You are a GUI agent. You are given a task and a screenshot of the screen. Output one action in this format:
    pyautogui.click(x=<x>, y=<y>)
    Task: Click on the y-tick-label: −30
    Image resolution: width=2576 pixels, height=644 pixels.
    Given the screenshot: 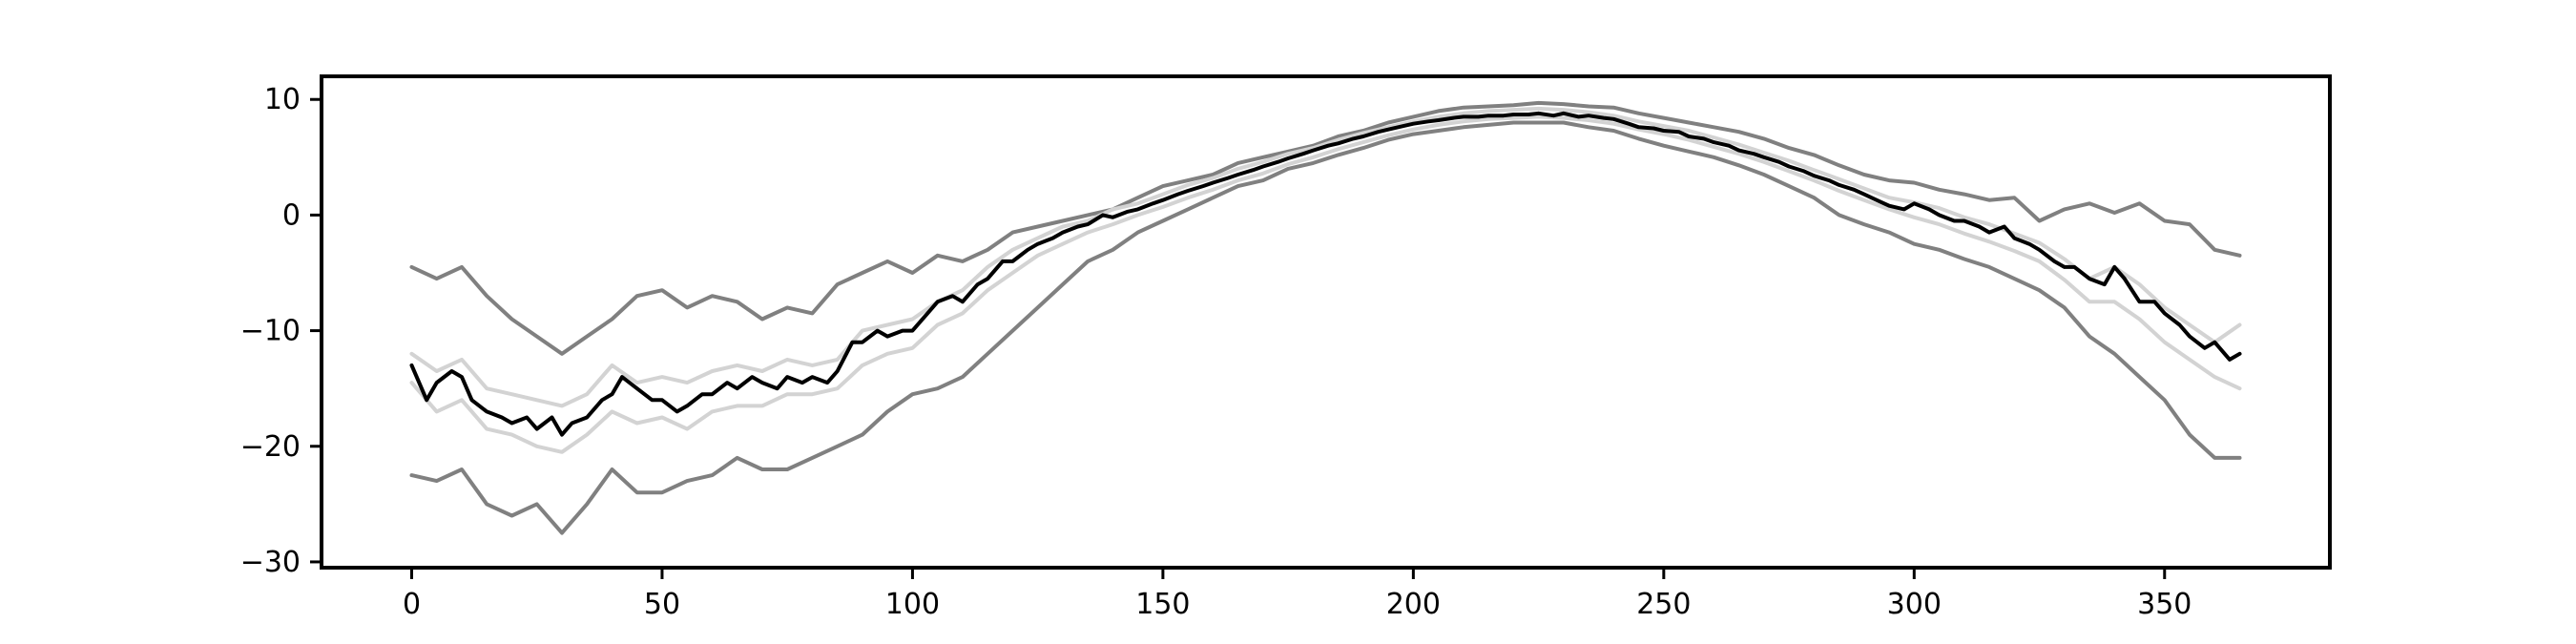 What is the action you would take?
    pyautogui.click(x=270, y=562)
    